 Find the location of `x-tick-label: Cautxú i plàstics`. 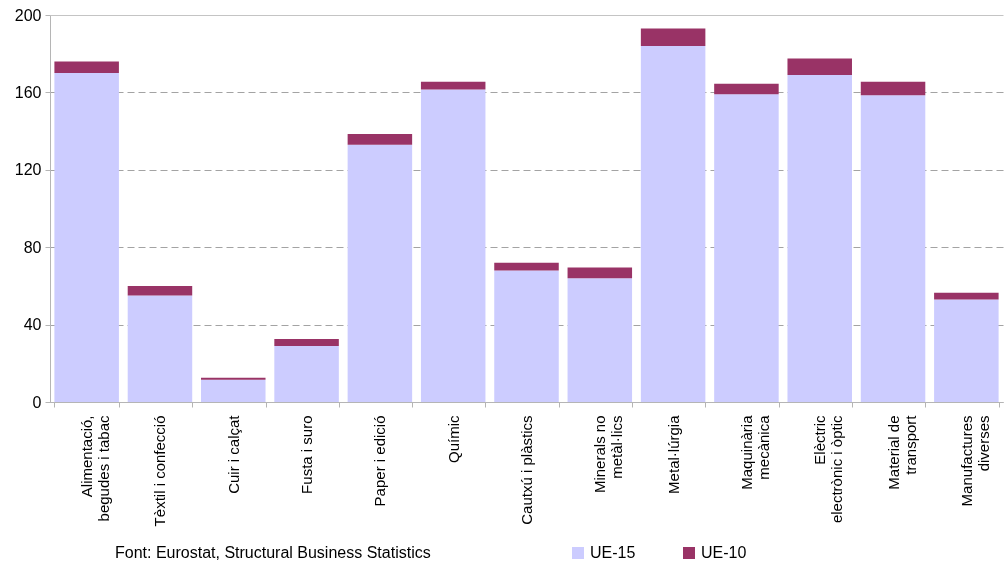

x-tick-label: Cautxú i plàstics is located at coordinates (526, 470).